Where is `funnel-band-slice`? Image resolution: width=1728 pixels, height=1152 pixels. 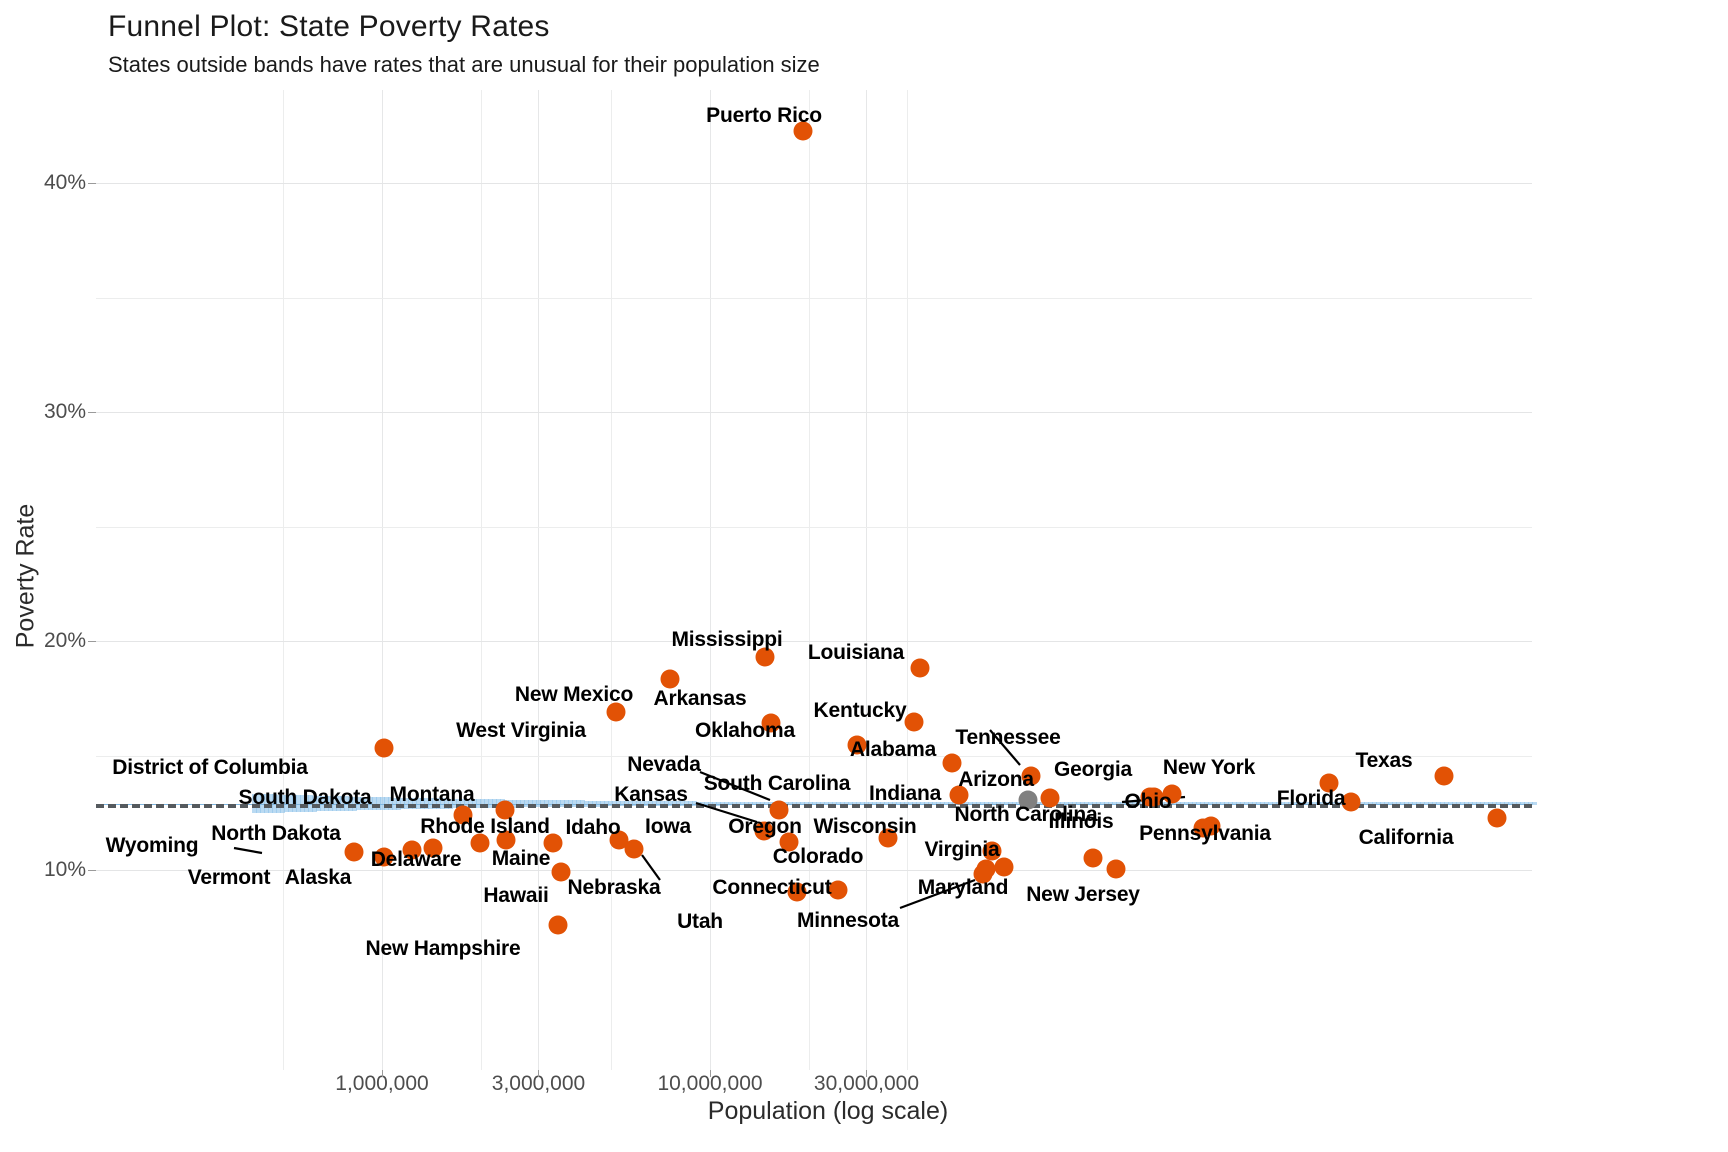
funnel-band-slice is located at coordinates (1534, 803).